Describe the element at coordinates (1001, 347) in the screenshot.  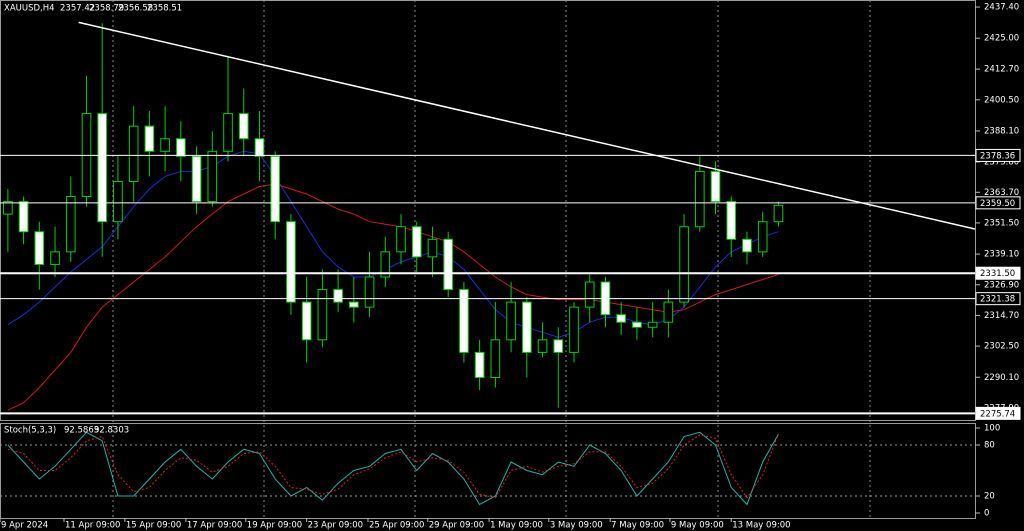
I see `y-tick-label: 2302.50` at that location.